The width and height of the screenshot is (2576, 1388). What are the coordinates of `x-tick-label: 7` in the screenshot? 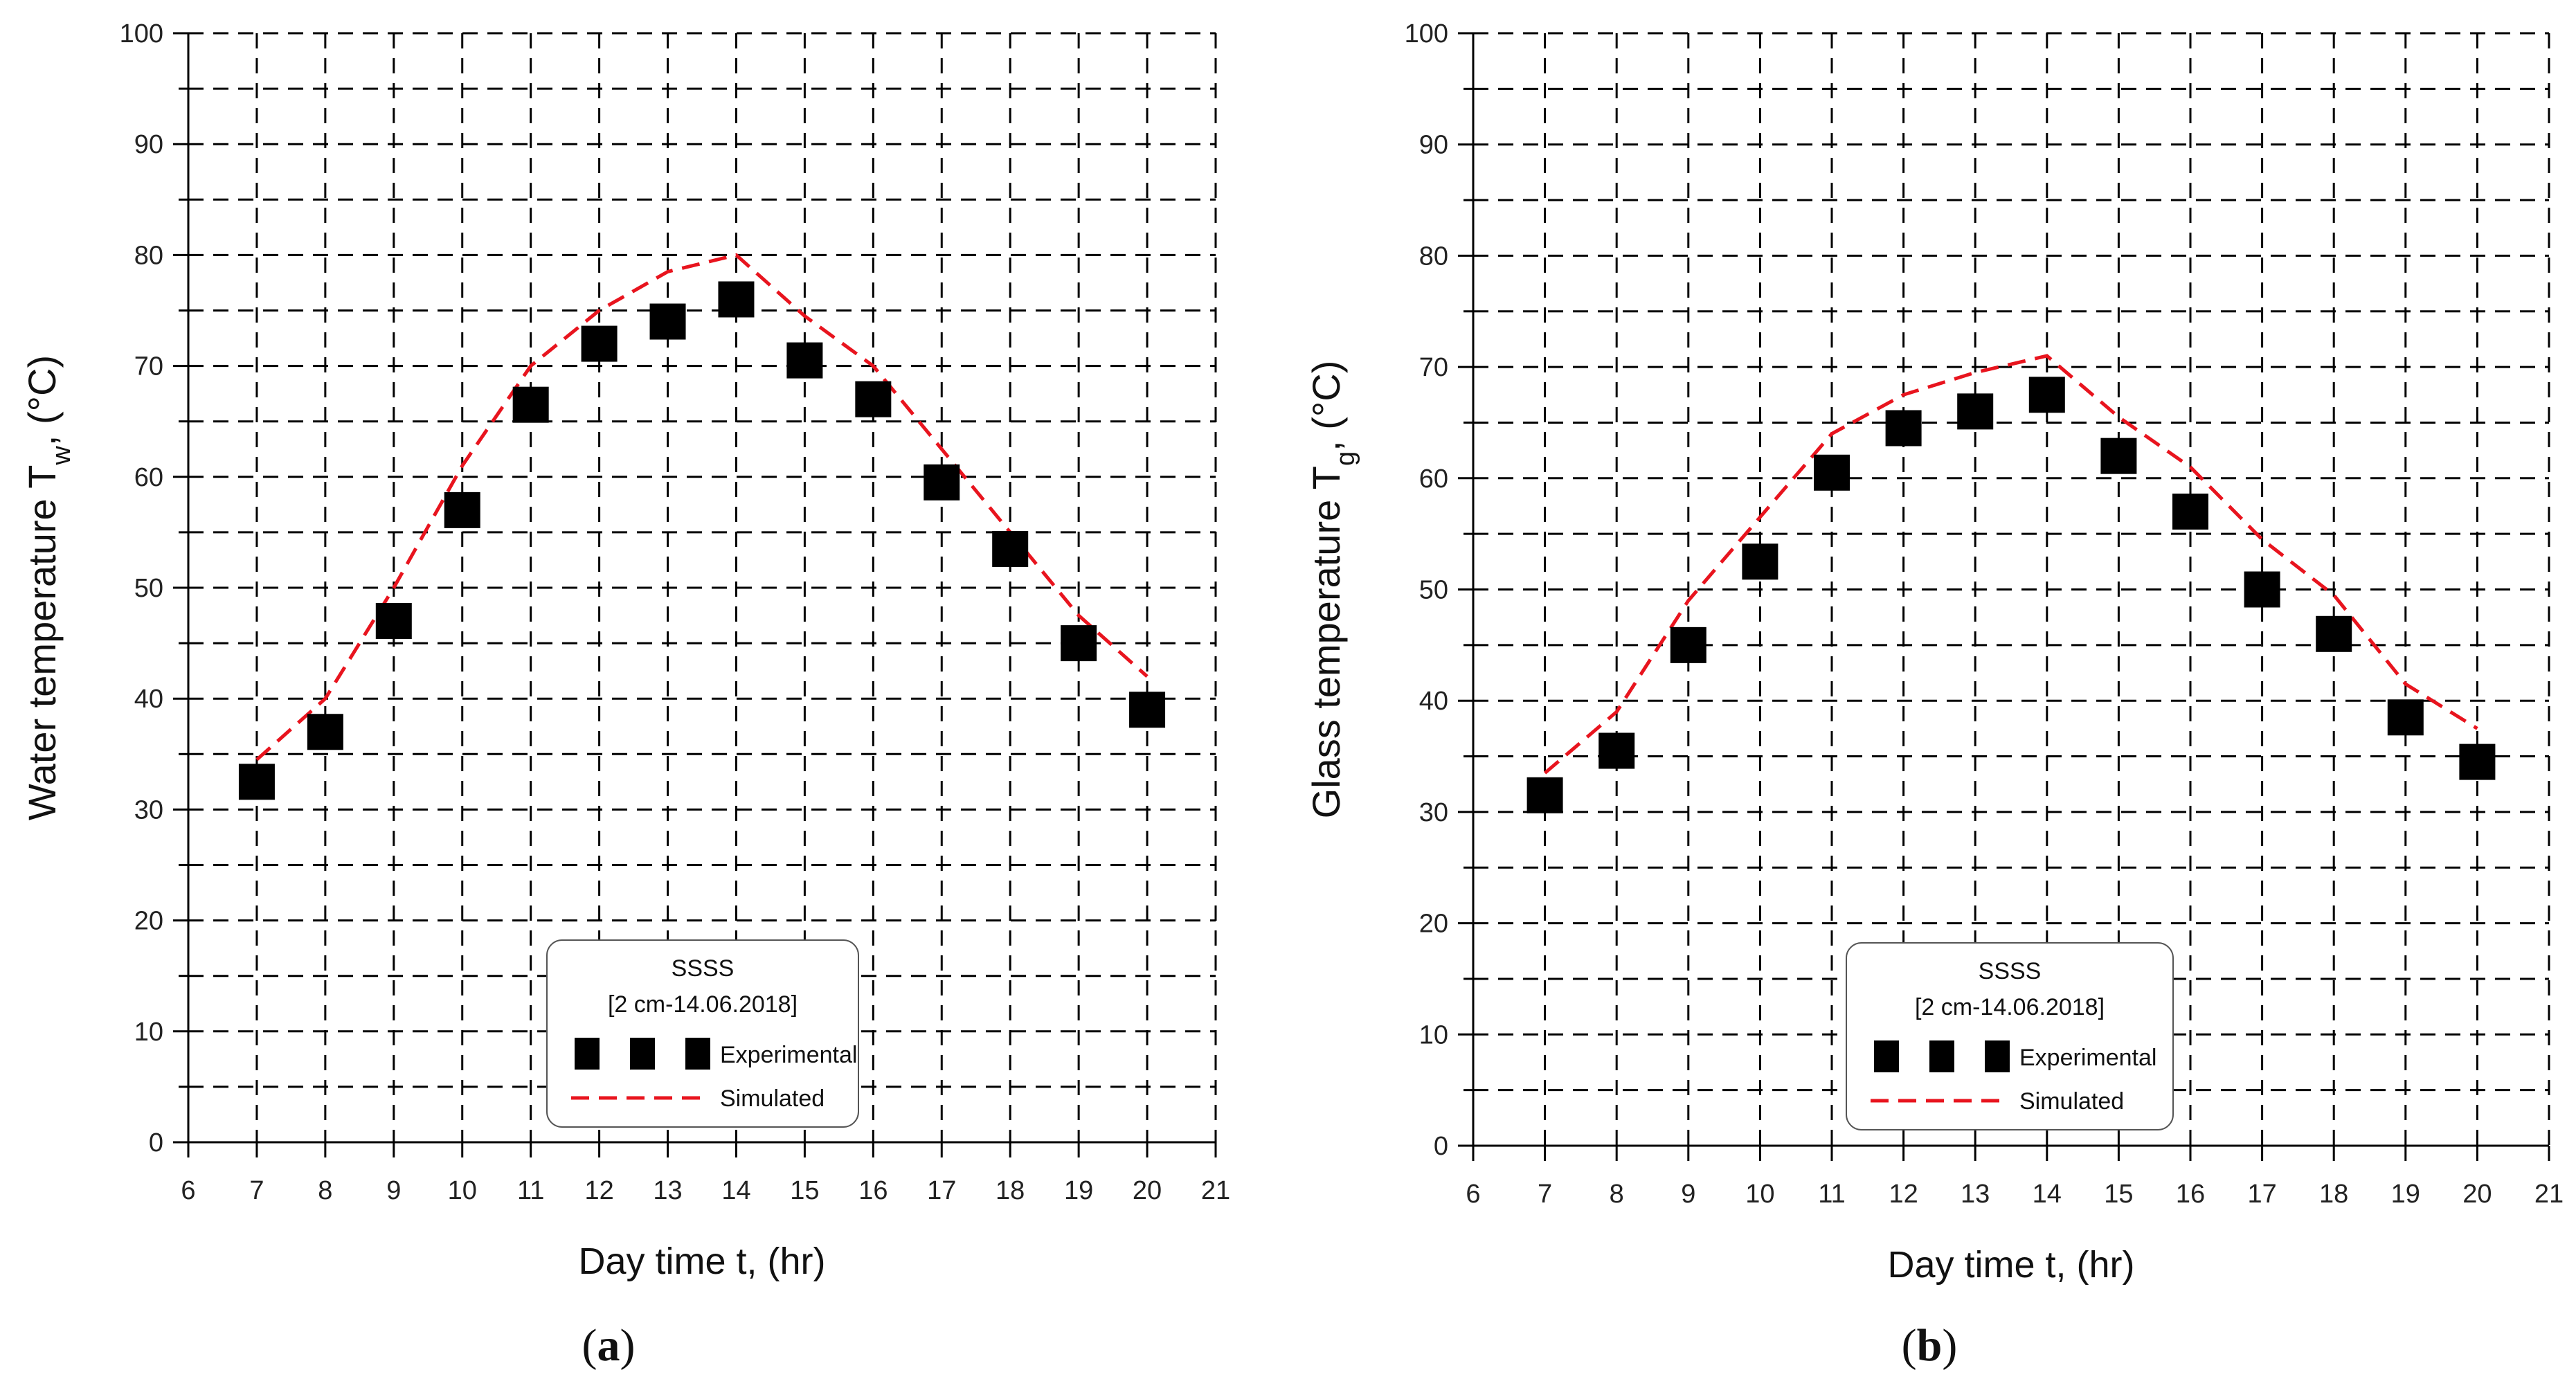 It's located at (256, 1190).